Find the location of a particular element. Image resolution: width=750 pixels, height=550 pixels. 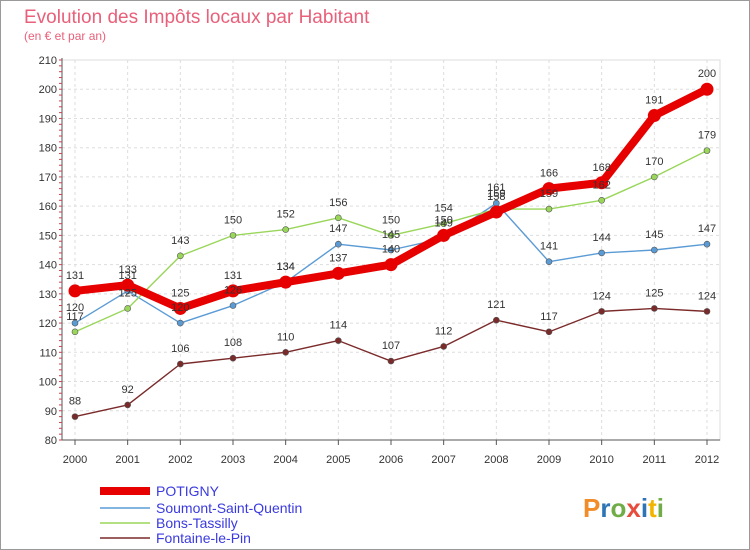

data-label: 158 is located at coordinates (496, 197).